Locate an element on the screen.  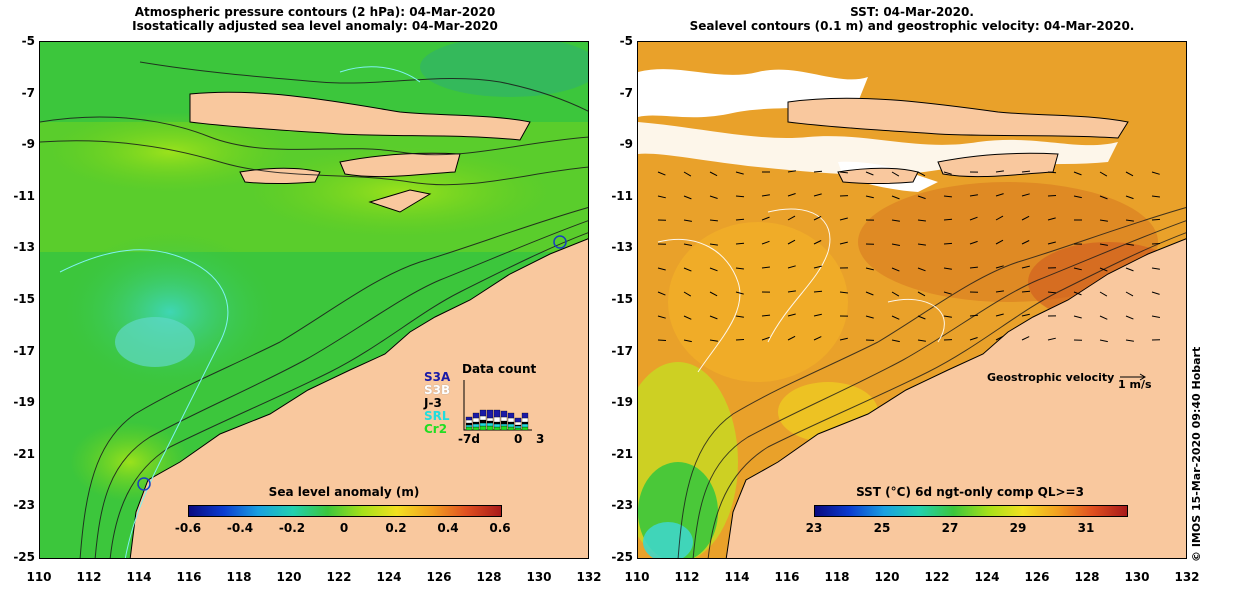
y-tick-label: -15 is located at coordinates (622, 299).